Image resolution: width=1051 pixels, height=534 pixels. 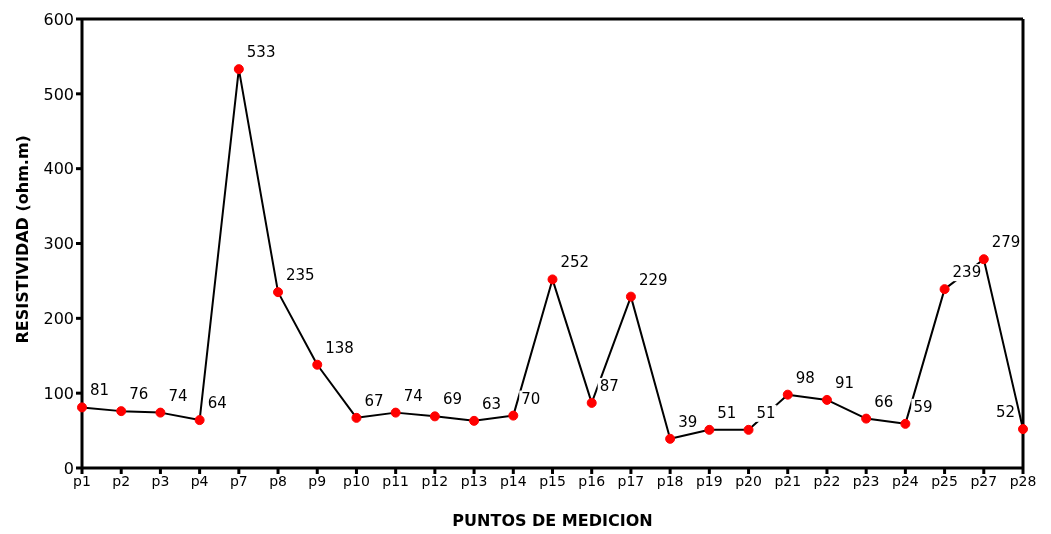 What do you see at coordinates (967, 272) in the screenshot?
I see `data-label: 239` at bounding box center [967, 272].